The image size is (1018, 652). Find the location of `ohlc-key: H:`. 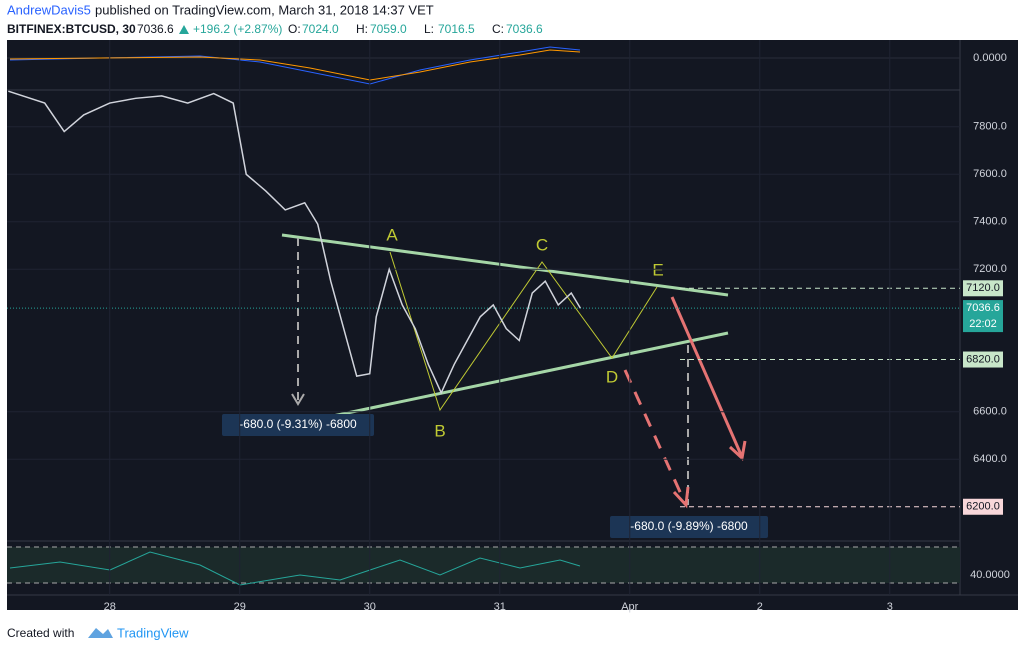

ohlc-key: H: is located at coordinates (362, 29).